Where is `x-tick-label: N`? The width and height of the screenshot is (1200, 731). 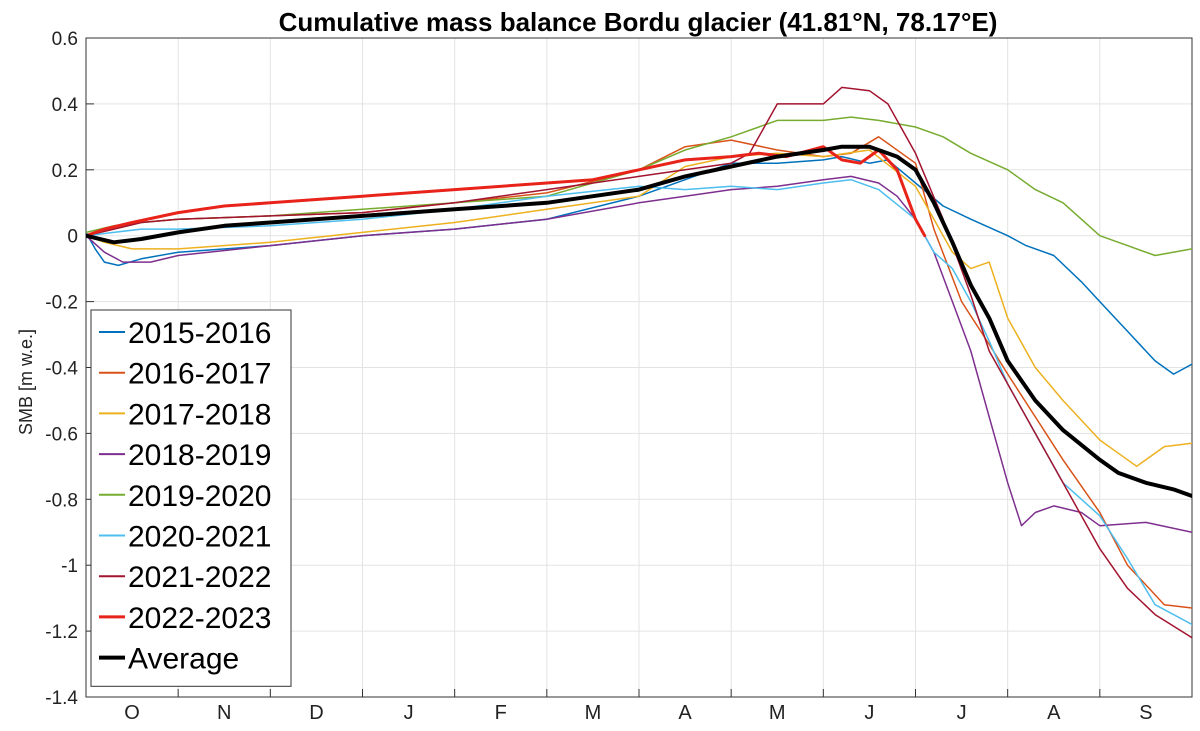 x-tick-label: N is located at coordinates (224, 713).